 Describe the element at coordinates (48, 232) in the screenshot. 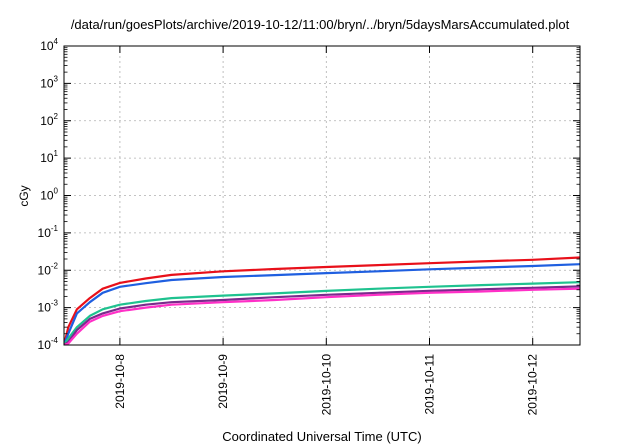

I see `y-tick-label: 10⁻¹` at that location.